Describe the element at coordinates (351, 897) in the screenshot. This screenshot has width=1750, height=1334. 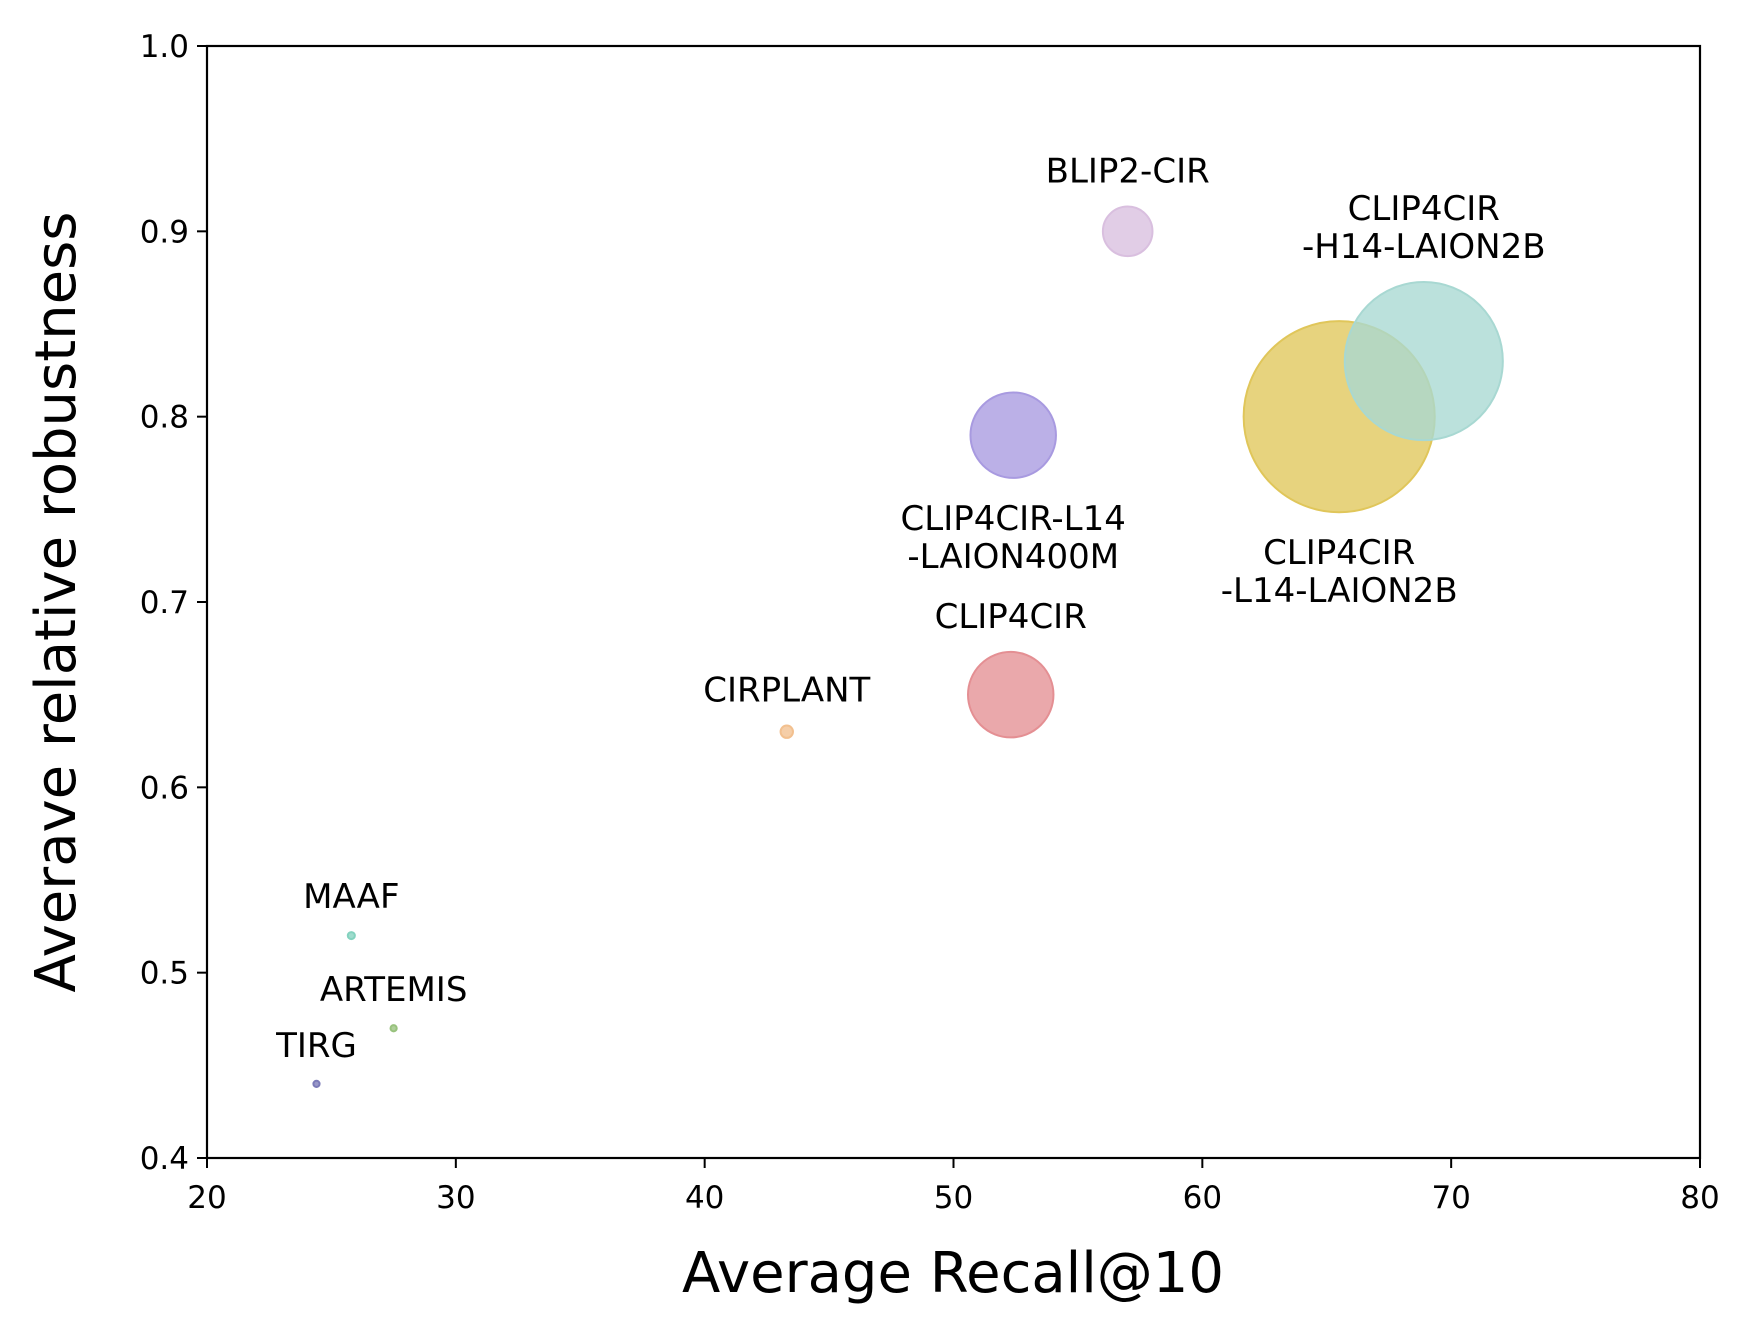
I see `point-label: MAAF` at that location.